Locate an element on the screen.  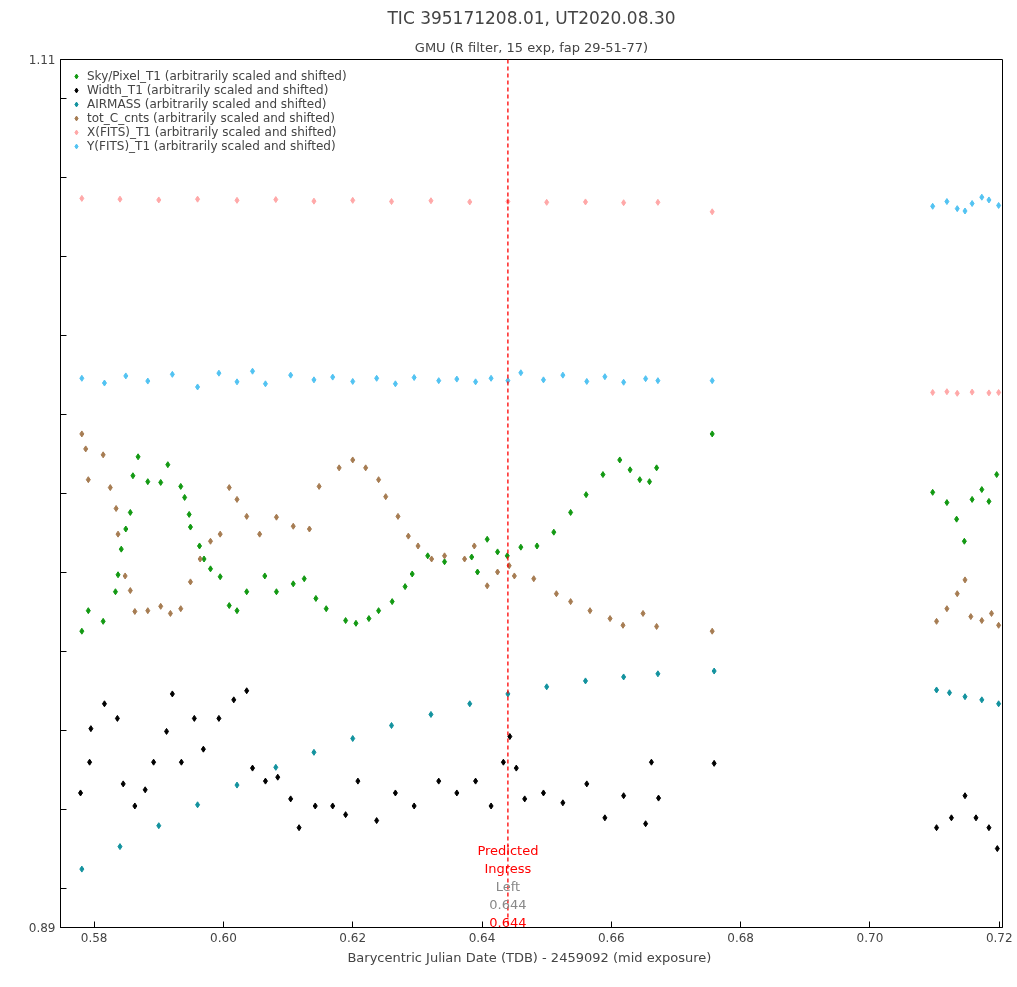
annotation: Left 0.644 is located at coordinates (508, 895).